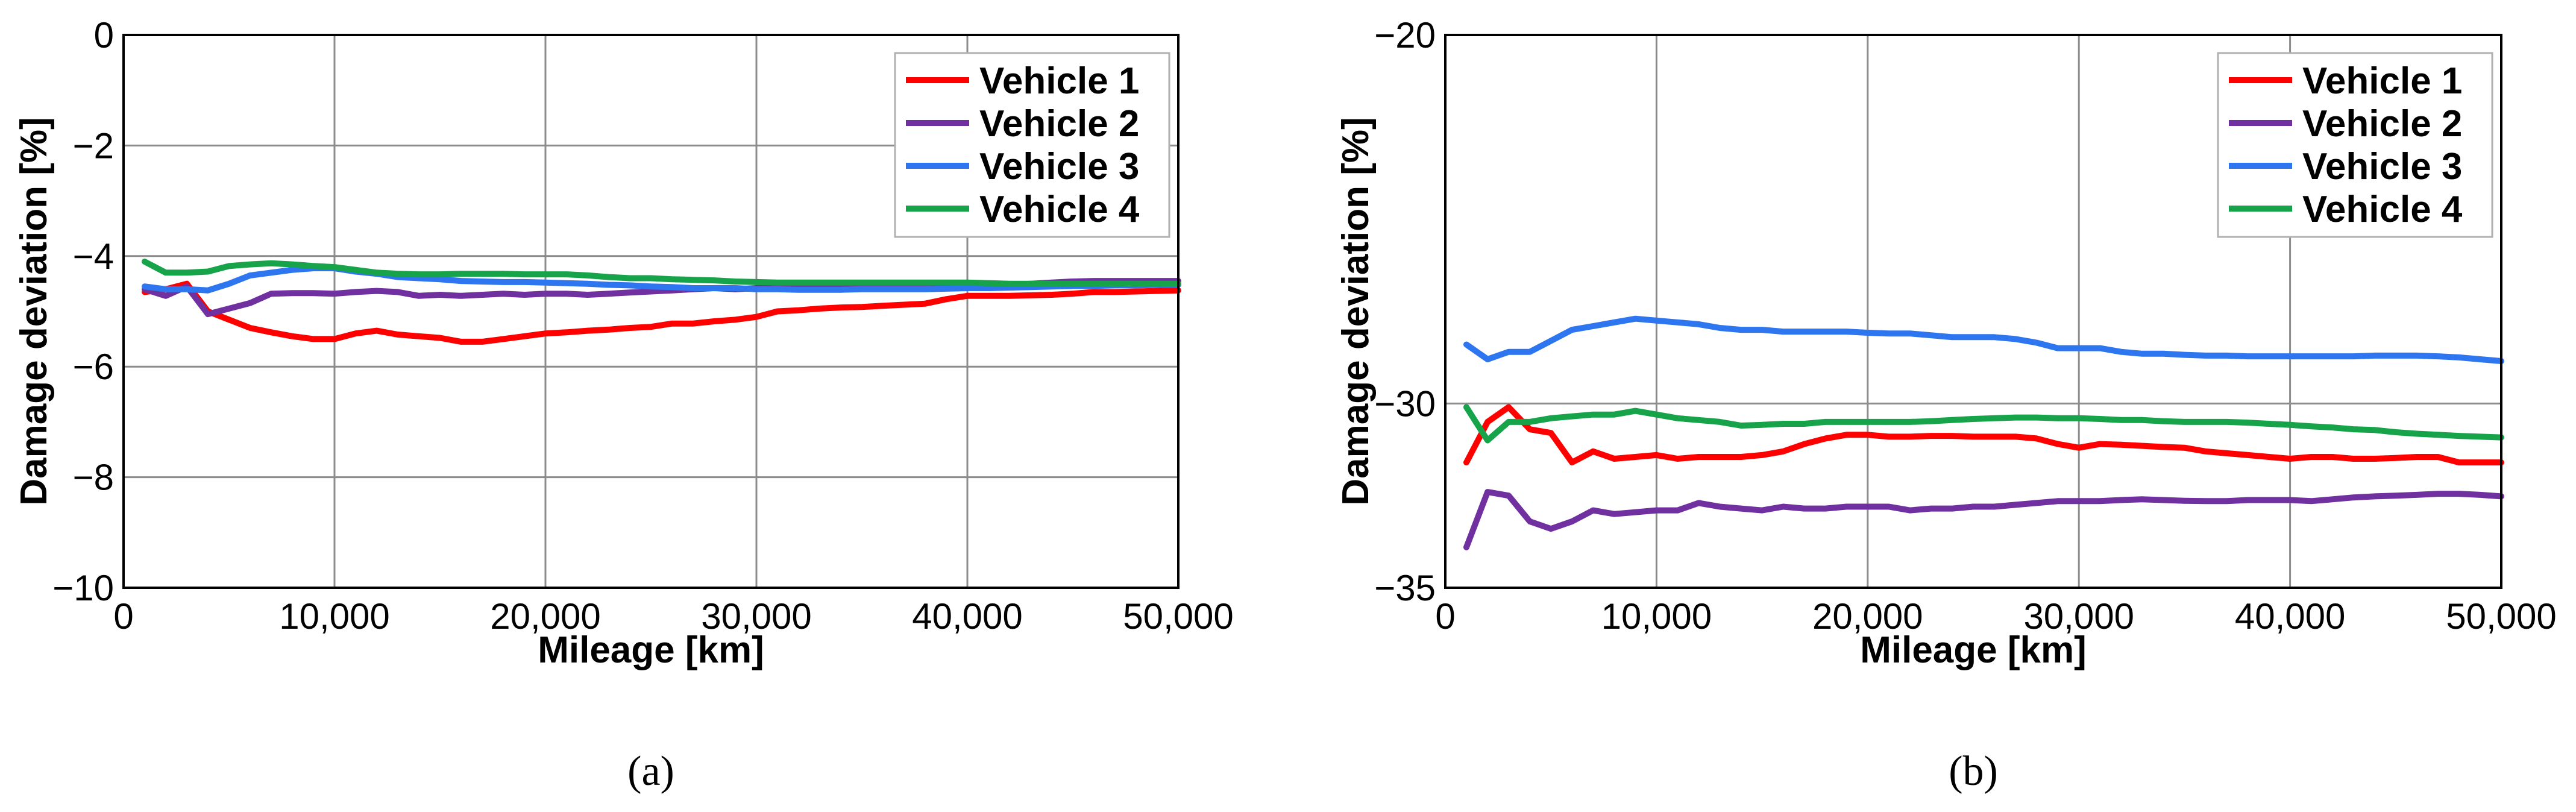  I want to click on y-tick-label: −8, so click(93, 478).